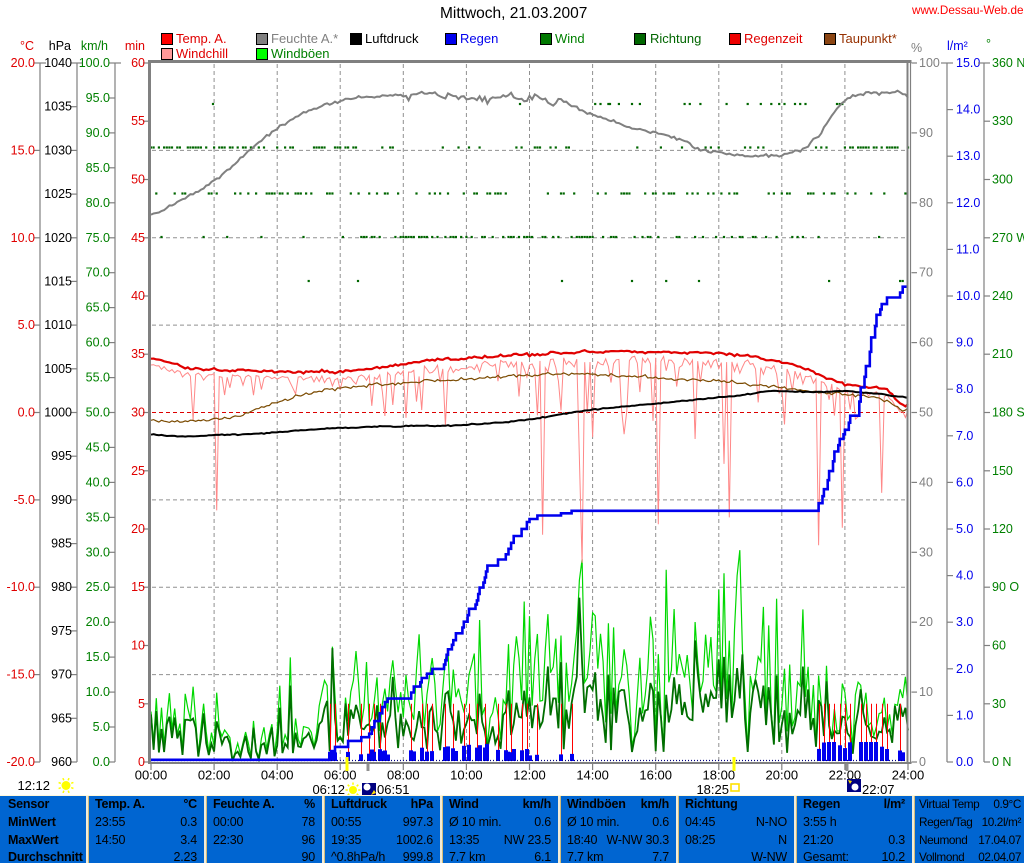  What do you see at coordinates (968, 156) in the screenshot?
I see `svg-text: 13.0` at bounding box center [968, 156].